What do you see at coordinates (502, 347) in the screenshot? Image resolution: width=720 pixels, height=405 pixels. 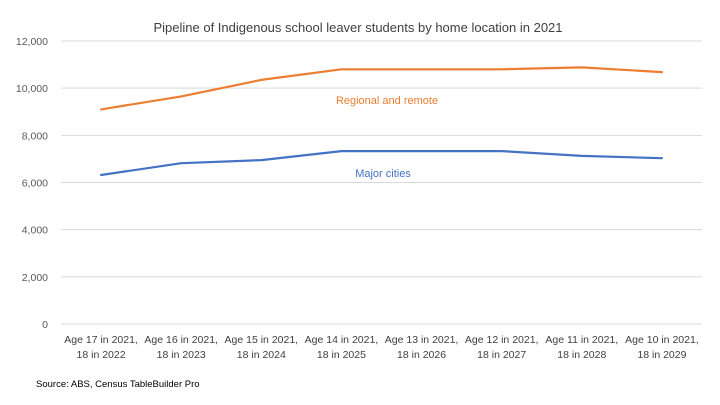 I see `x-tick-label: Age 12 in 2021, 18 in 2027` at bounding box center [502, 347].